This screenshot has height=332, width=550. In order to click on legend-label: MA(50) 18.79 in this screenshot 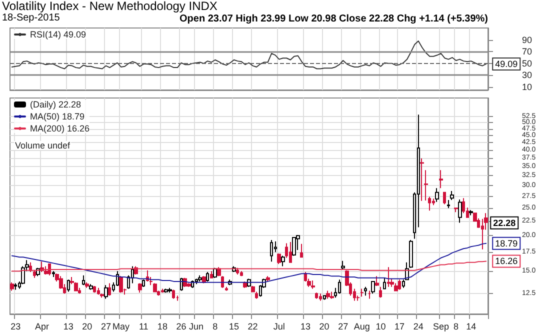, I will do `click(57, 117)`.